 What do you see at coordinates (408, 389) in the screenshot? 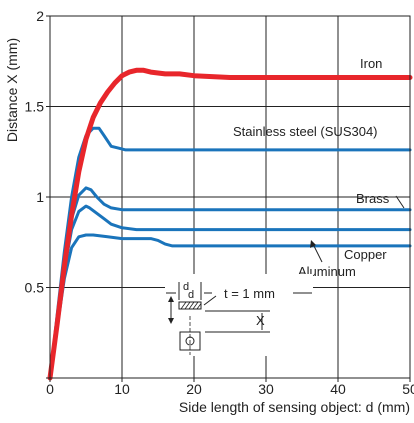
I see `x-tick-label: 50` at bounding box center [408, 389].